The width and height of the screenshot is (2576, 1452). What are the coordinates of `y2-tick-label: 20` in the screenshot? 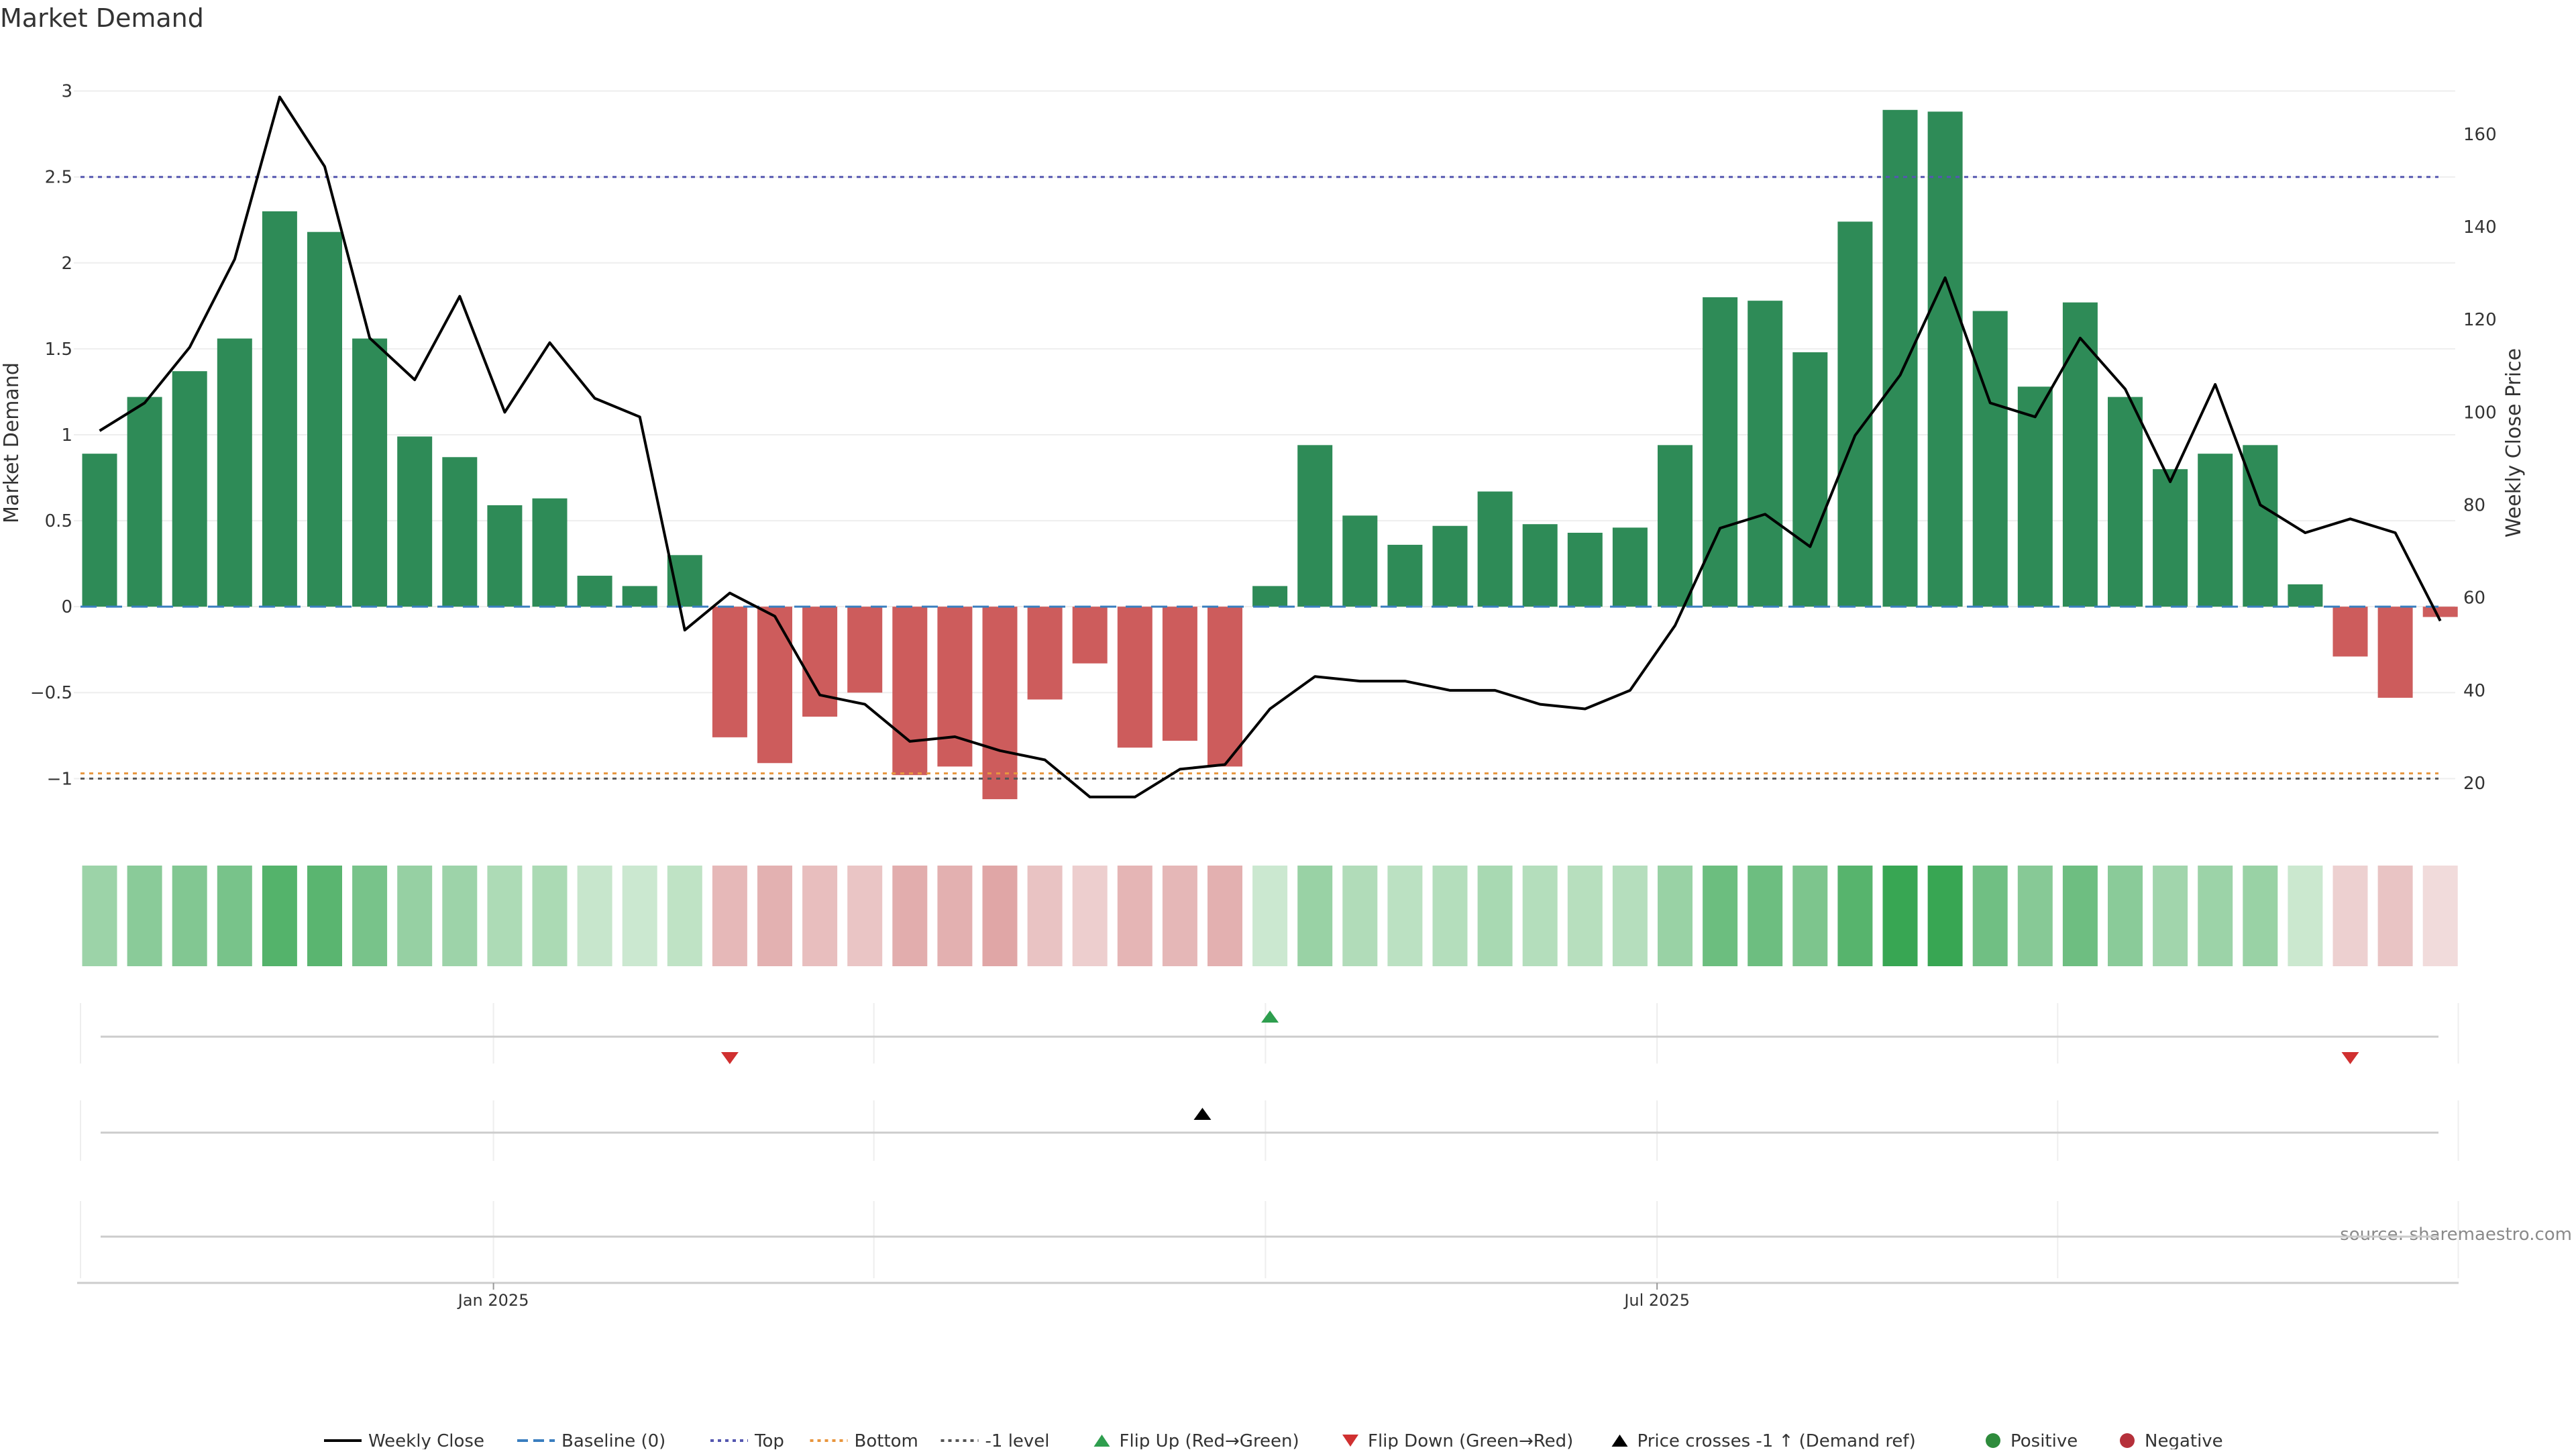 It's located at (2474, 784).